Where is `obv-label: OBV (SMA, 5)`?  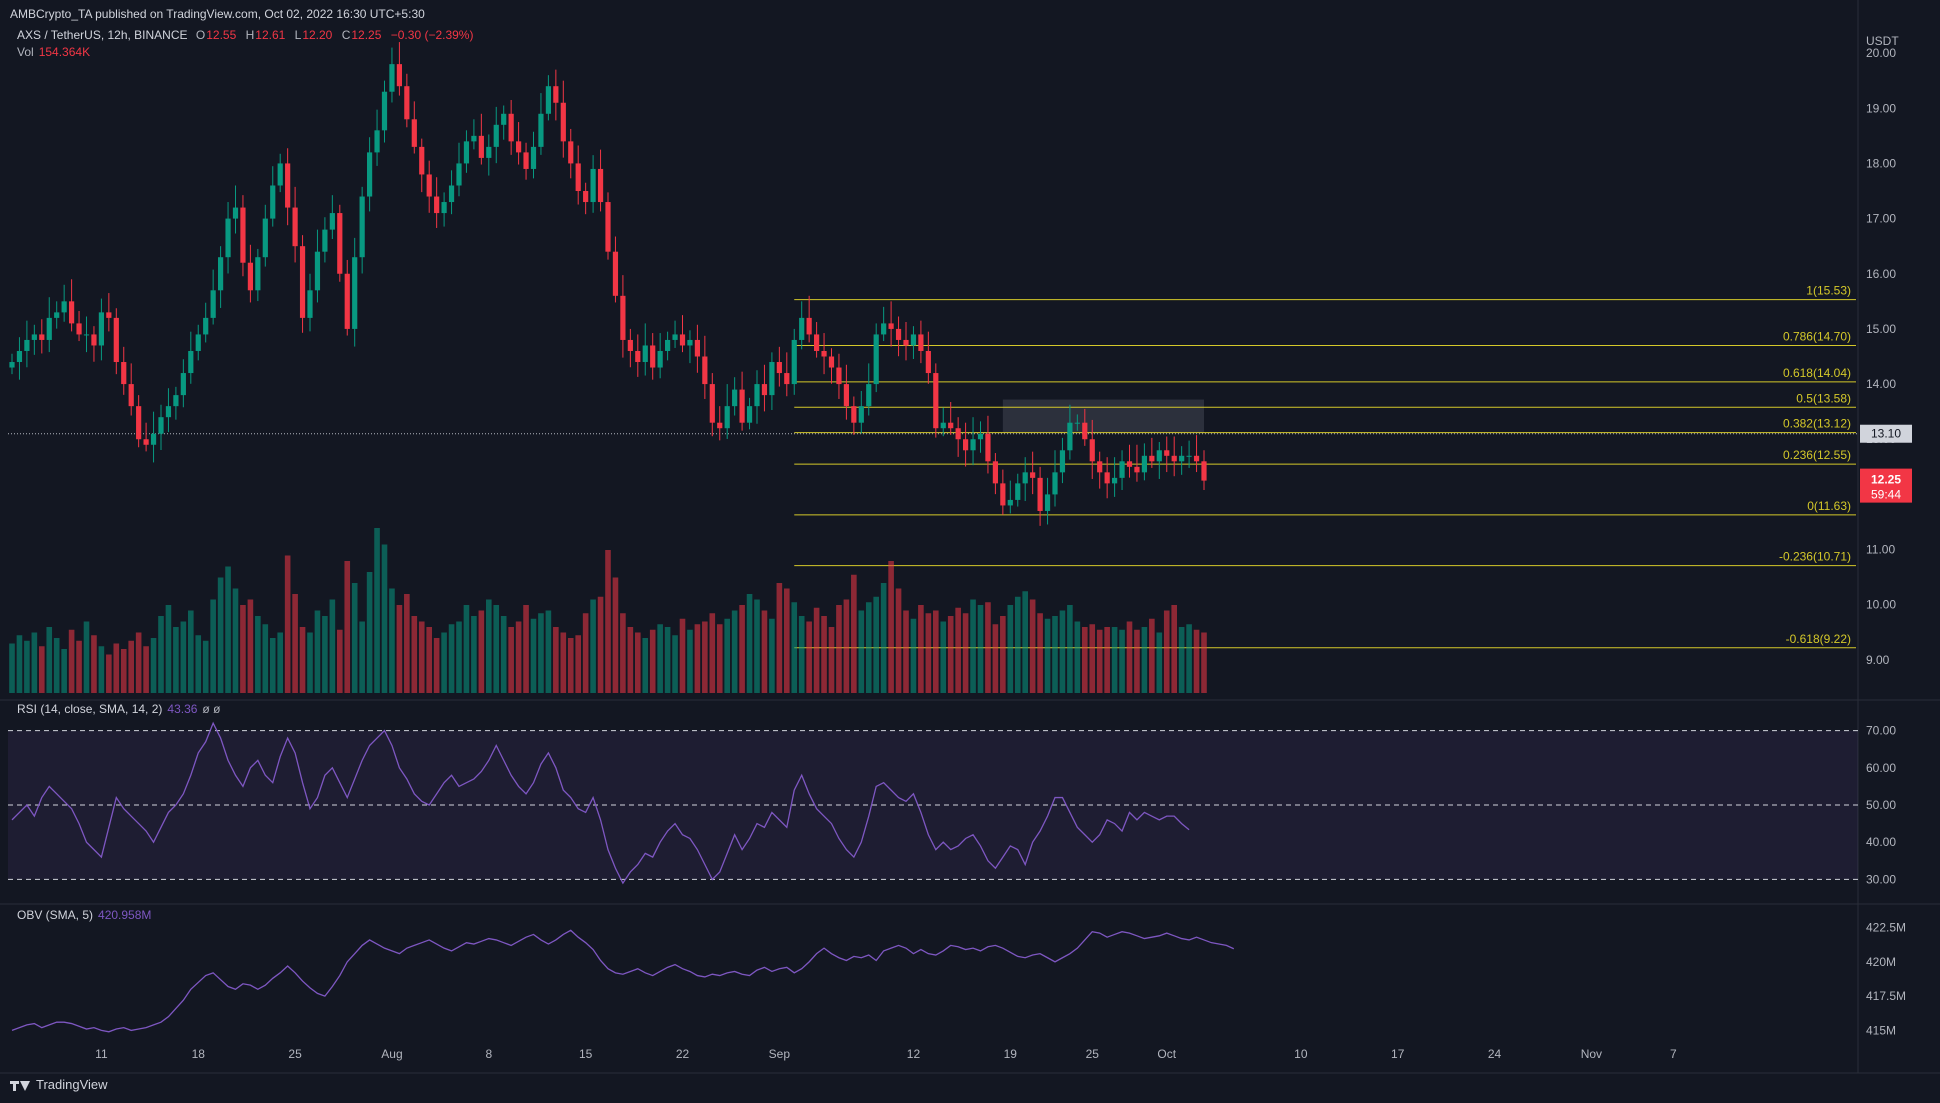 obv-label: OBV (SMA, 5) is located at coordinates (55, 915).